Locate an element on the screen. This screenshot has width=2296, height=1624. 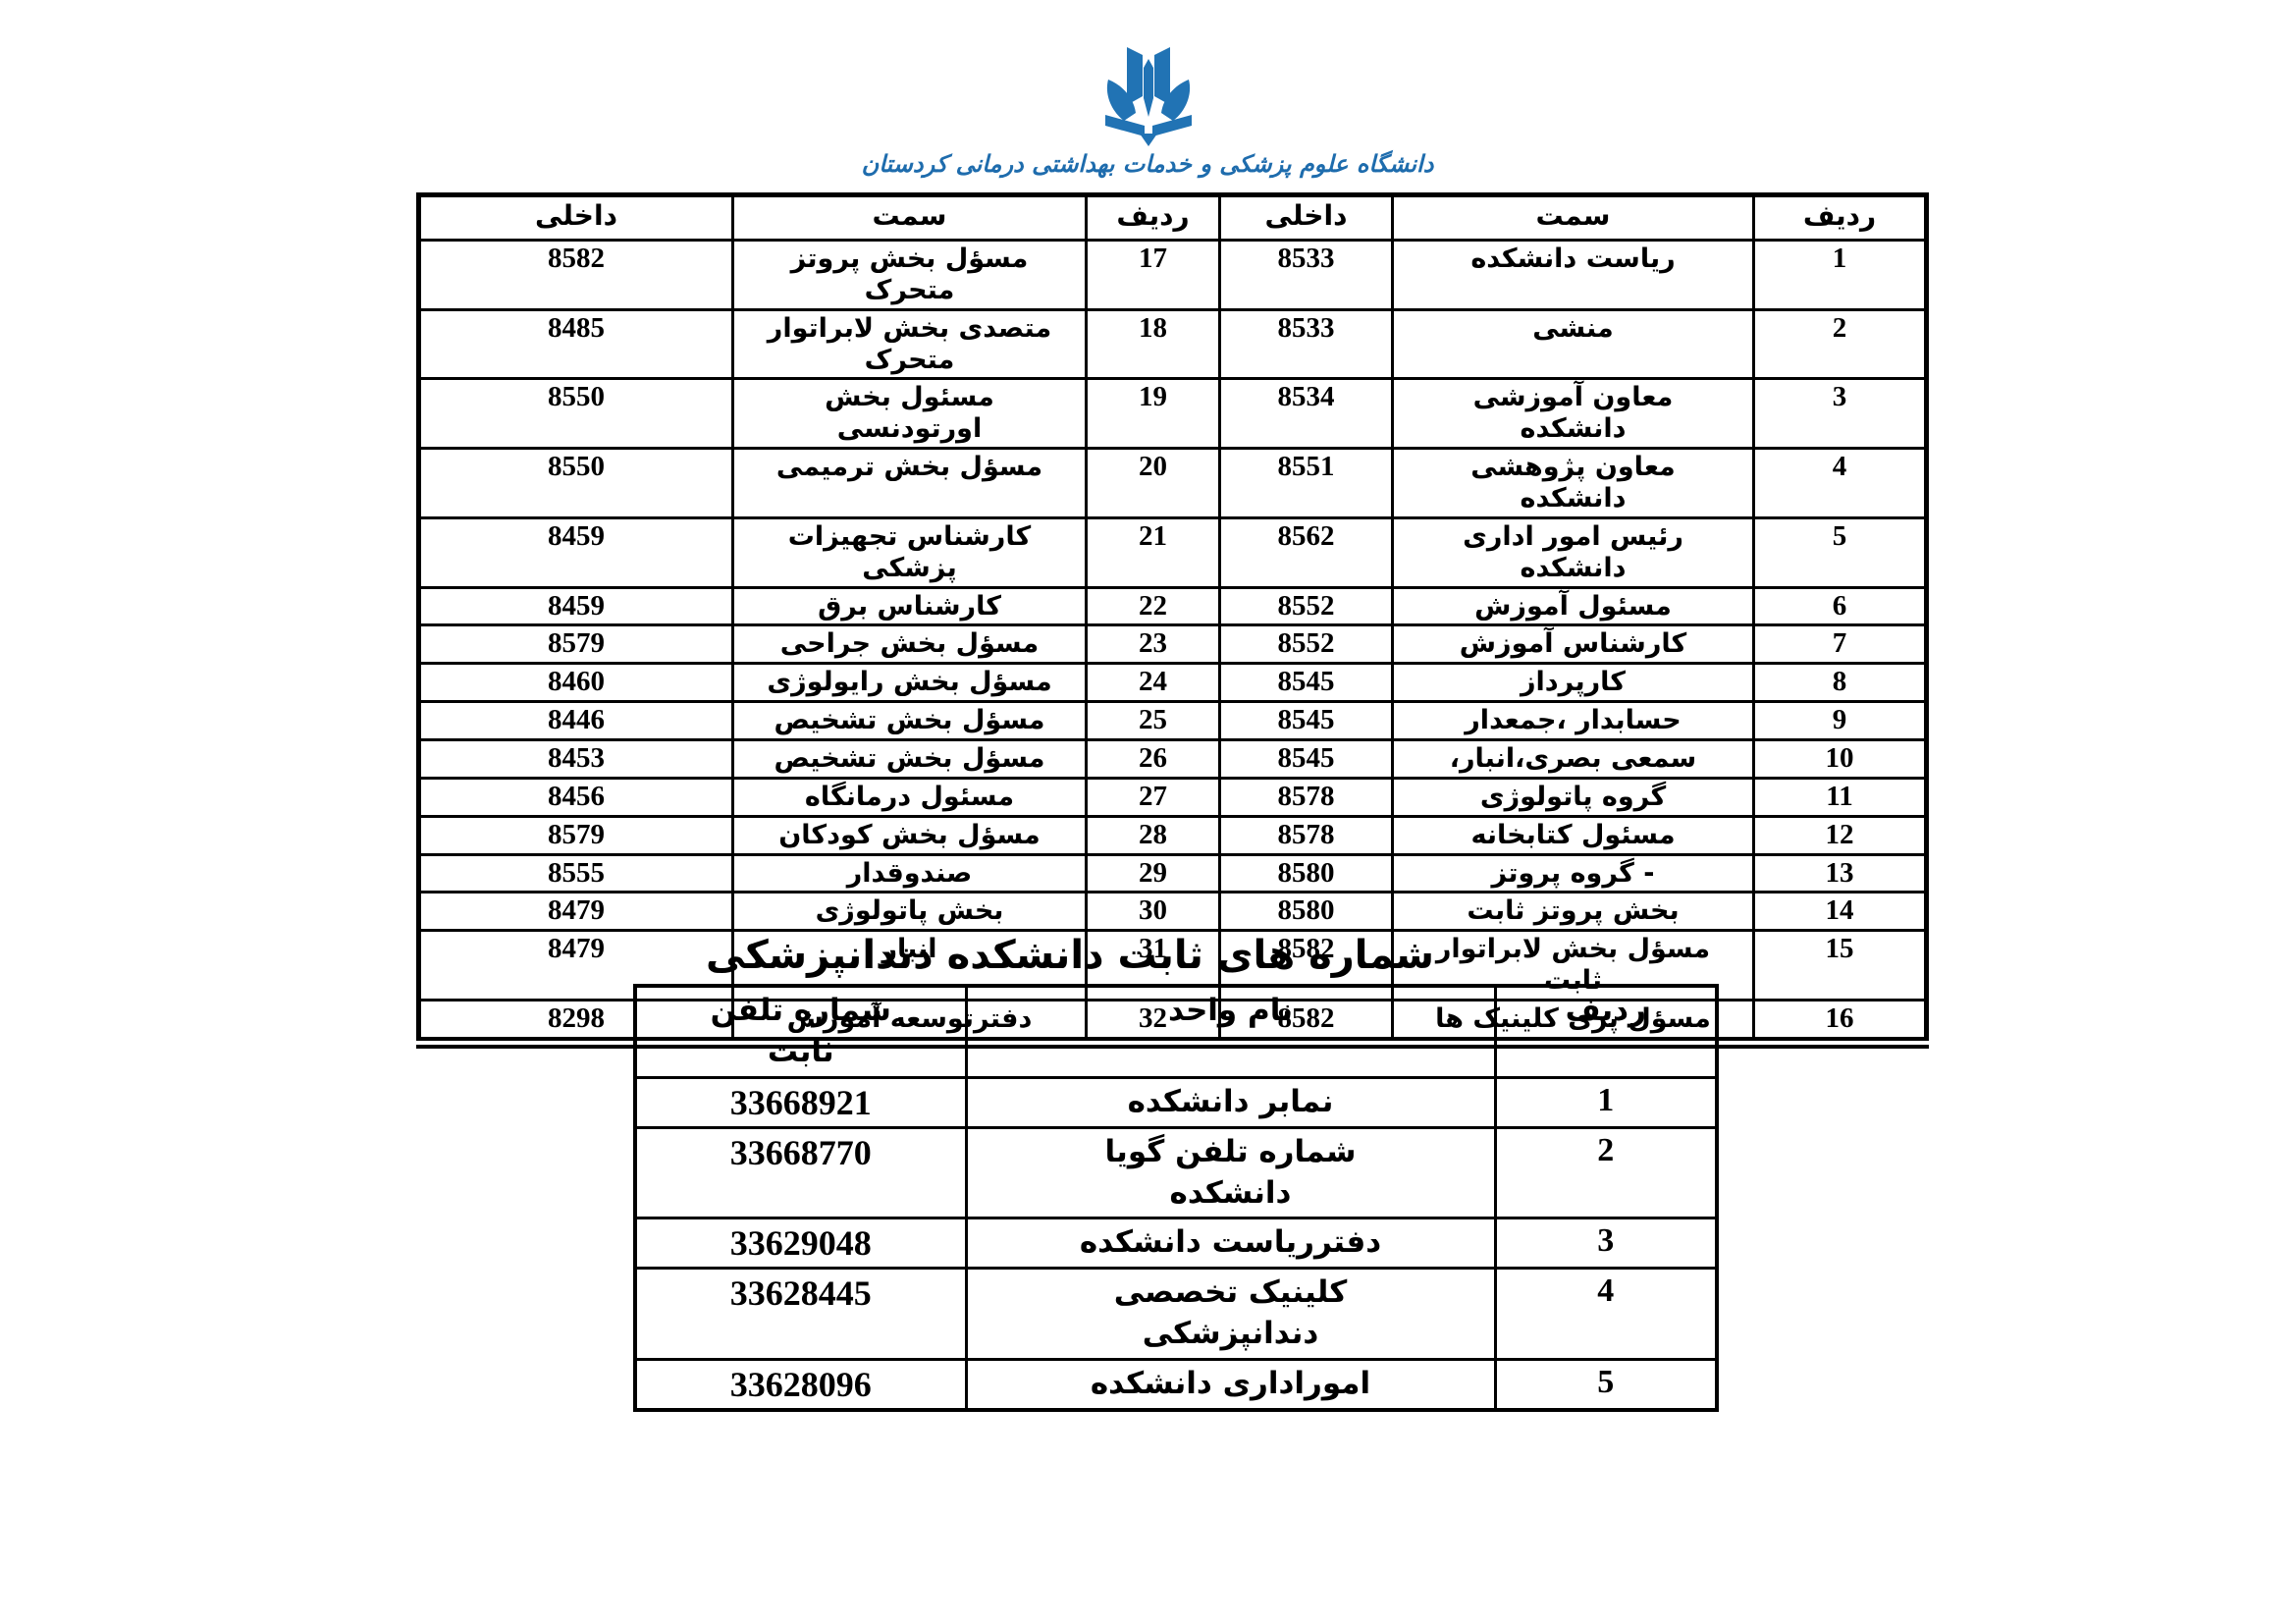
position-cell: کارپرداز is located at coordinates (1573, 683).